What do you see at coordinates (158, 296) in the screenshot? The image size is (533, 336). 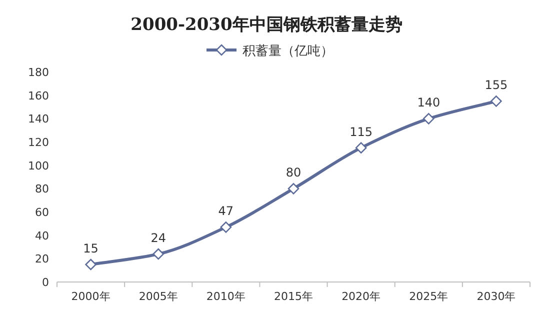 I see `x-tick-label: 2005年` at bounding box center [158, 296].